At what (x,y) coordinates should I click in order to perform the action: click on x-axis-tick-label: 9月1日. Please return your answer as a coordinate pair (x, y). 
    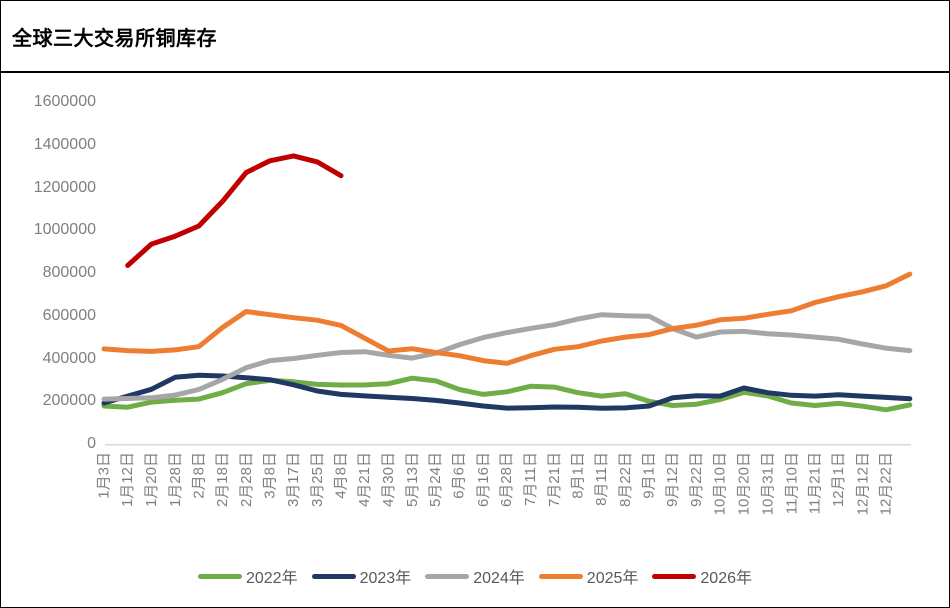
    Looking at the image, I should click on (649, 475).